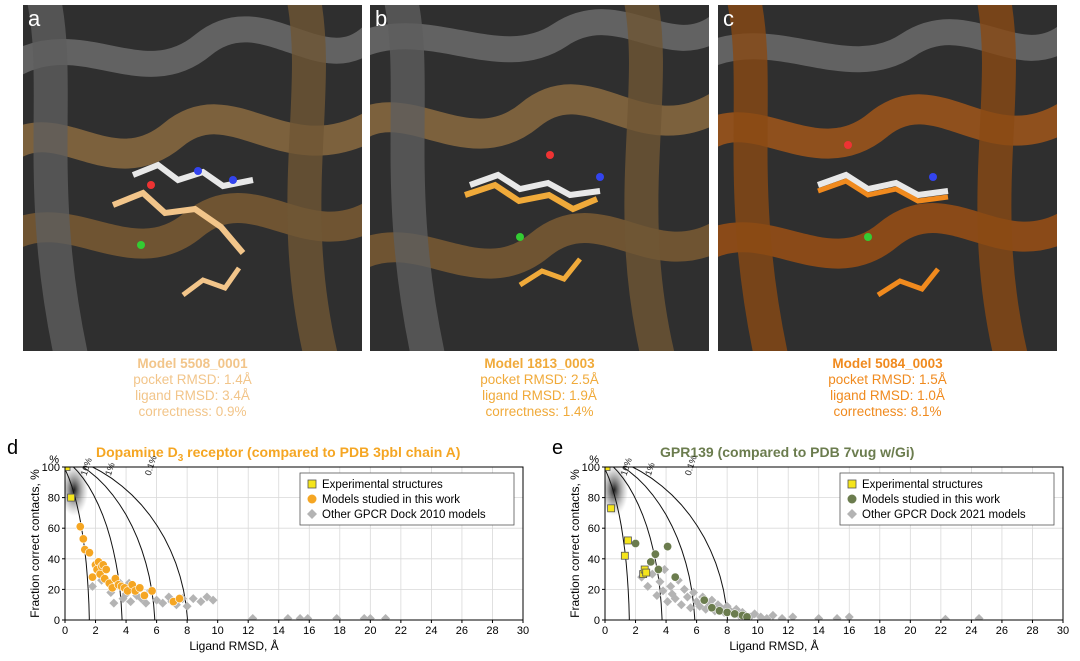 This screenshot has height=661, width=1080. What do you see at coordinates (539, 411) in the screenshot?
I see `caption-b-correctness: correctness: 1.4%` at bounding box center [539, 411].